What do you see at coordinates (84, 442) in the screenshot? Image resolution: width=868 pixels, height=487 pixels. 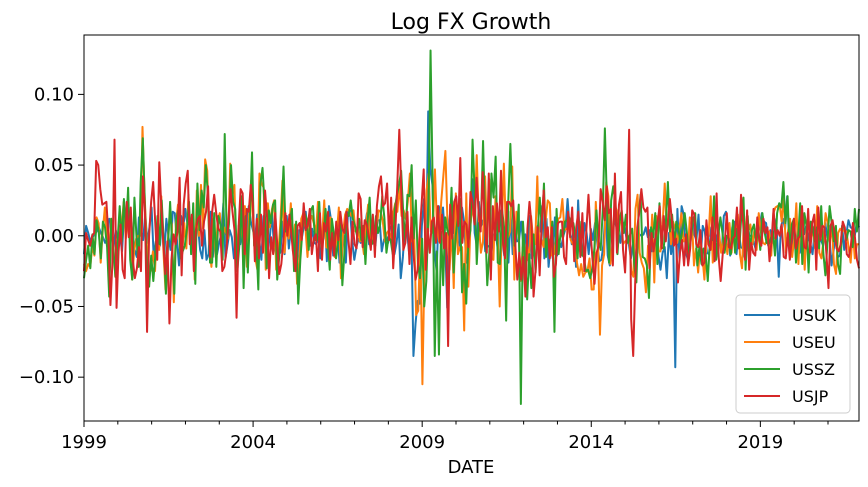 I see `x-tick-label: 1999` at bounding box center [84, 442].